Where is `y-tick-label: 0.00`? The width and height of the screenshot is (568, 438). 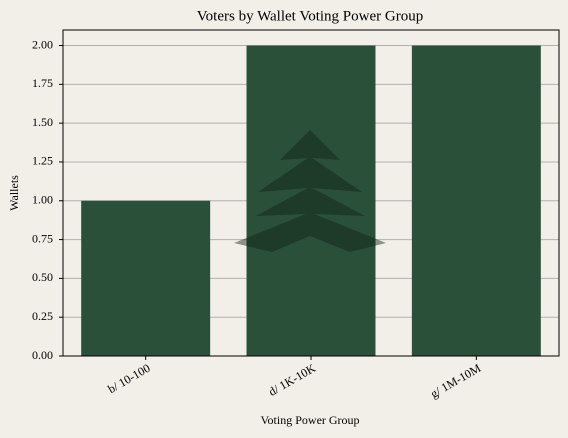 y-tick-label: 0.00 is located at coordinates (42, 355).